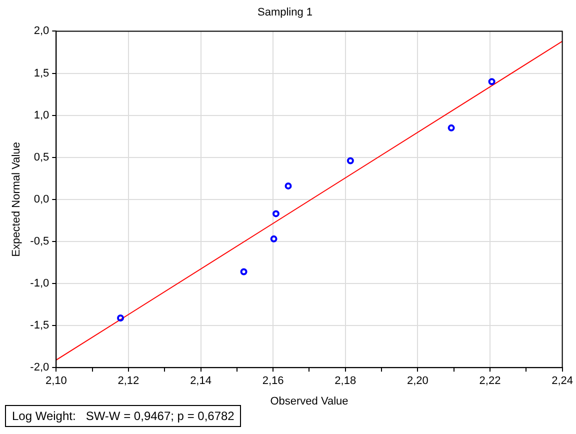 This screenshot has height=434, width=576. I want to click on y-tick-label: 1,0, so click(42, 115).